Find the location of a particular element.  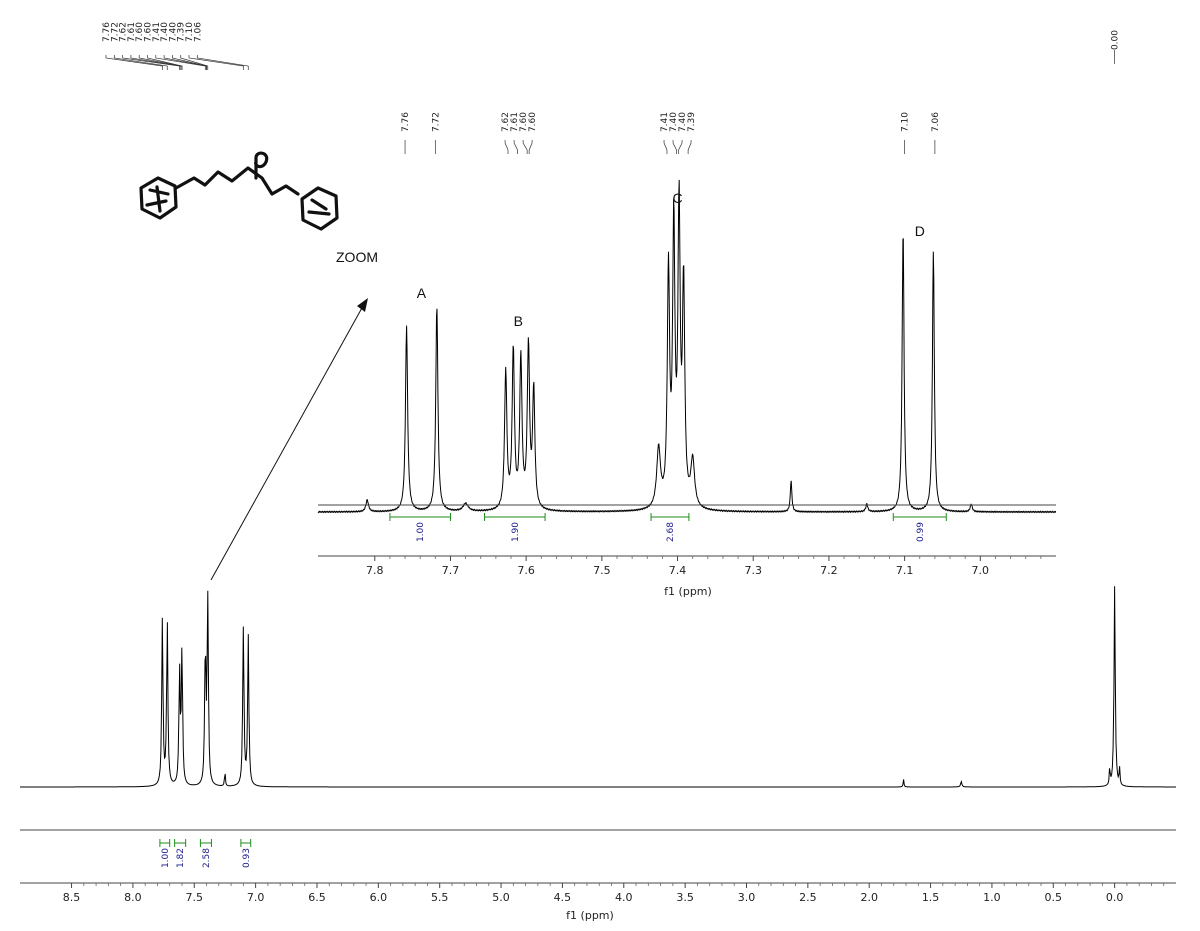

main-tick-label: 3.0 is located at coordinates (747, 897).